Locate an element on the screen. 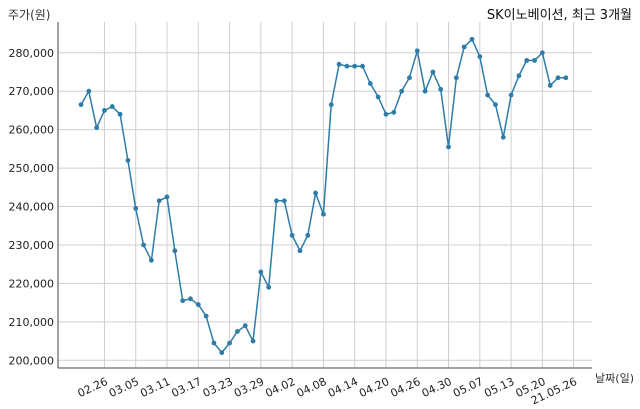  x-tick-label: 03.23 is located at coordinates (218, 387).